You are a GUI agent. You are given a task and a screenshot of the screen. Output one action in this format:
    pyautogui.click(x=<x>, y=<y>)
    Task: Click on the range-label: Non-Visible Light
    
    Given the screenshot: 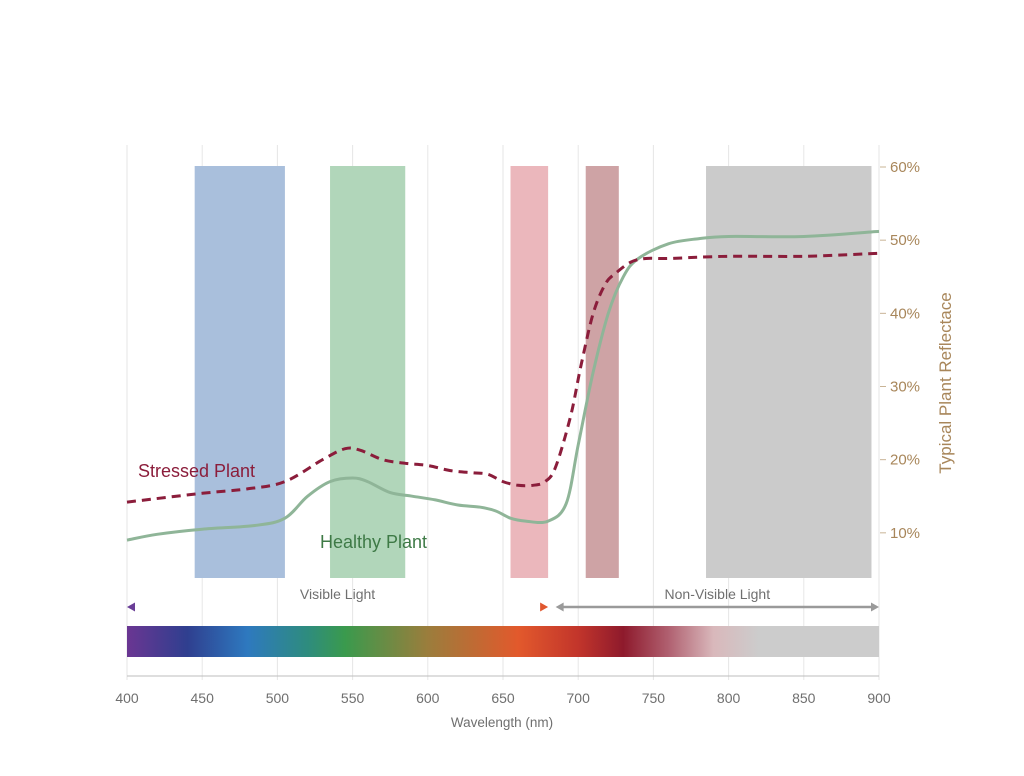 What is the action you would take?
    pyautogui.click(x=718, y=594)
    